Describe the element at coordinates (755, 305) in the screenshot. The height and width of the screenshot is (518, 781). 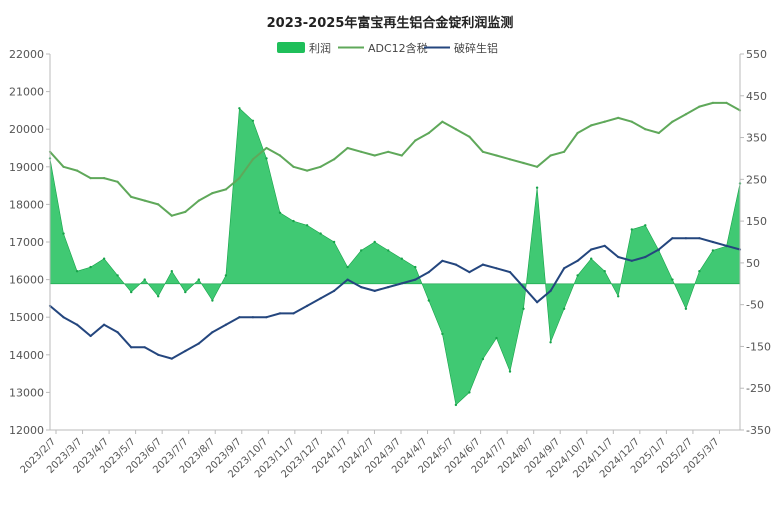
I see `y-right-tick-label: -50` at that location.